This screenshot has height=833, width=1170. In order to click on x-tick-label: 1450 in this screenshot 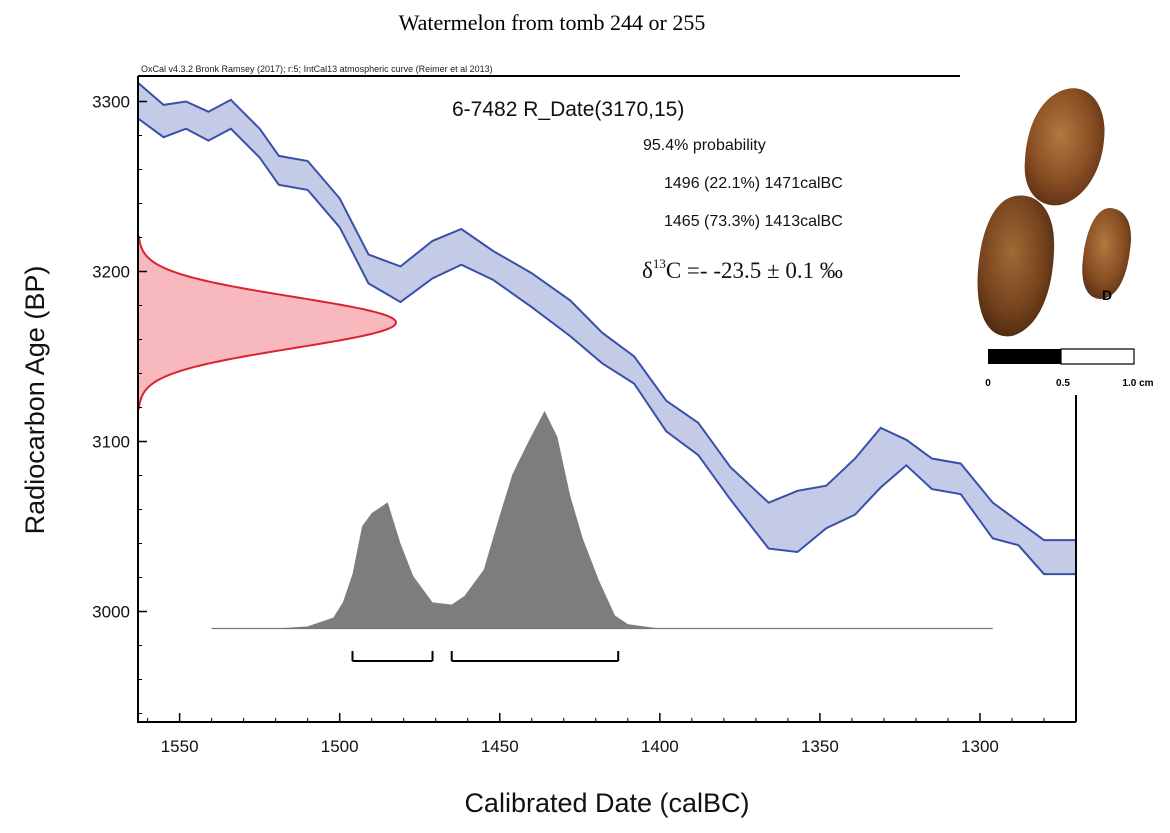, I will do `click(500, 746)`.